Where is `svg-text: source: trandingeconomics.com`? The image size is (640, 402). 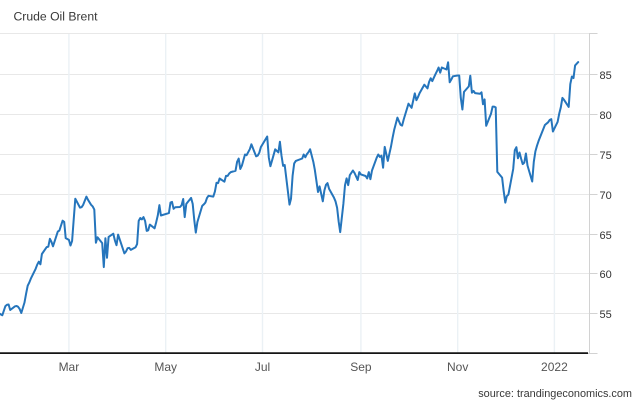
svg-text: source: trandingeconomics.com is located at coordinates (555, 394).